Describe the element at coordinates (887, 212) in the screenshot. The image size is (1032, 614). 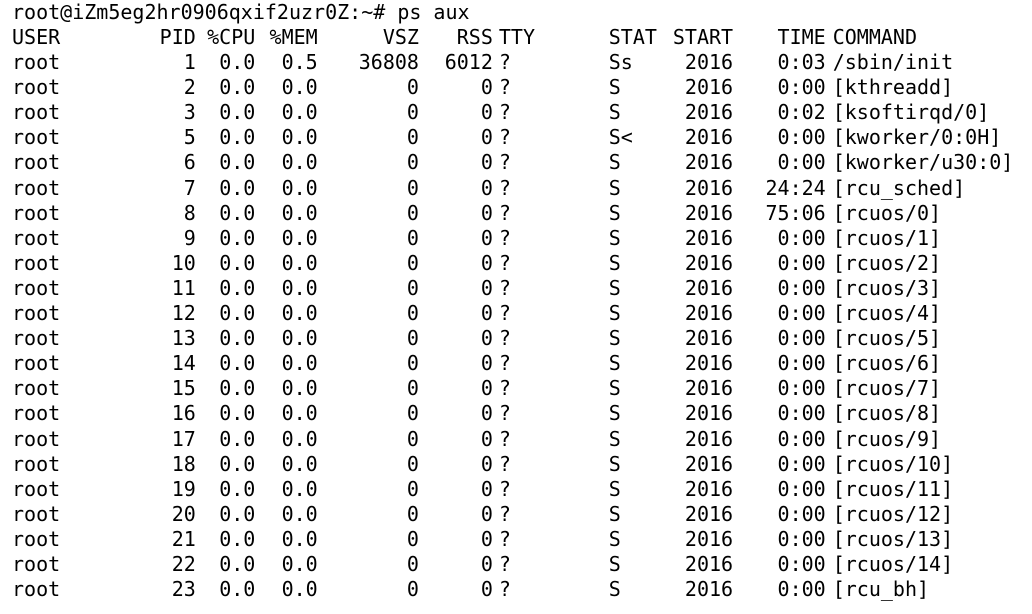
I see `cell-command: [rcuos/0]` at that location.